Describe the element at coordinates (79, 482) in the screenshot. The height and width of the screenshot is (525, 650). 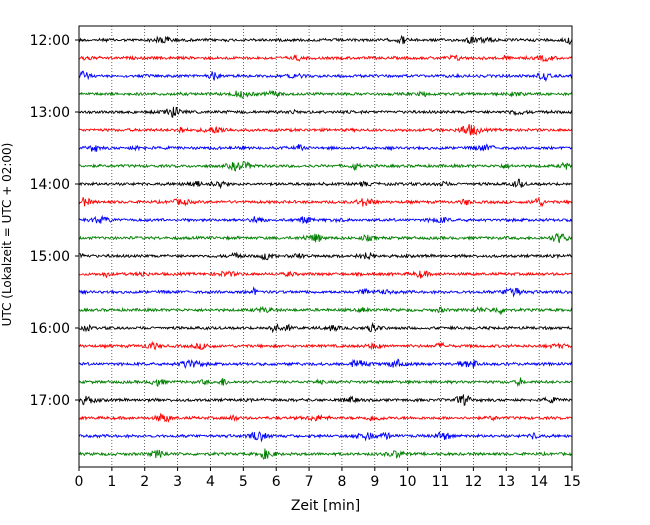
I see `x-tick-label: 0` at that location.